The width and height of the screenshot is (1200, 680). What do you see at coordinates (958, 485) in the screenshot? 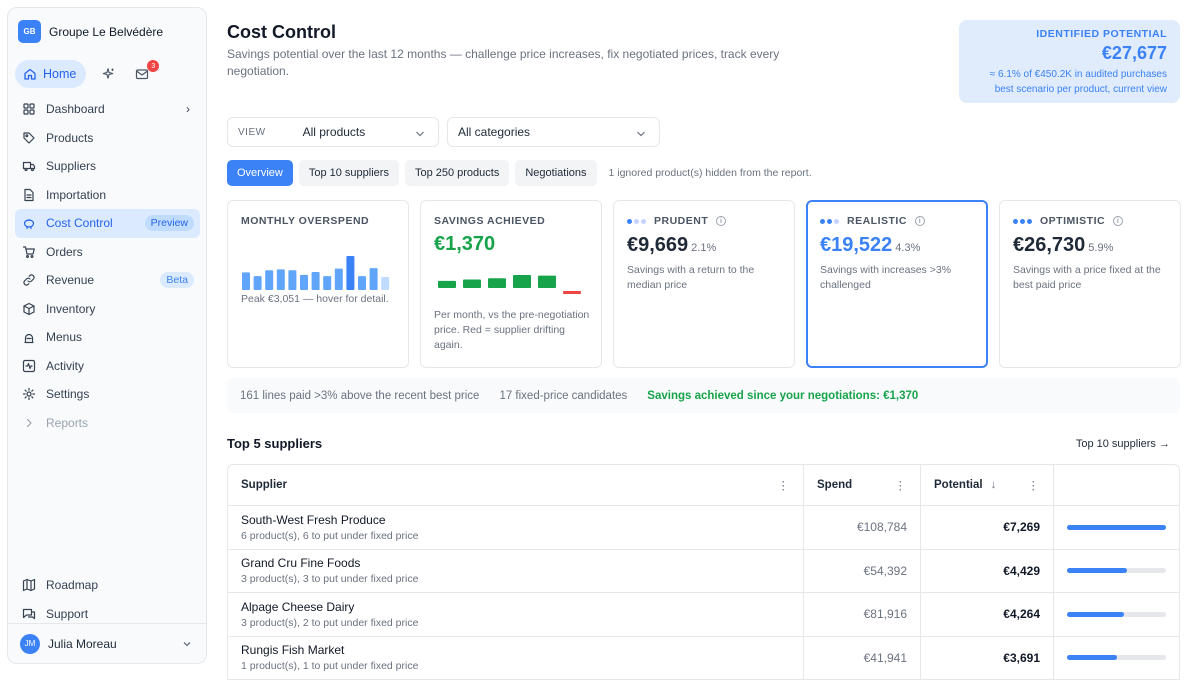
I see `header-label: Potential` at bounding box center [958, 485].